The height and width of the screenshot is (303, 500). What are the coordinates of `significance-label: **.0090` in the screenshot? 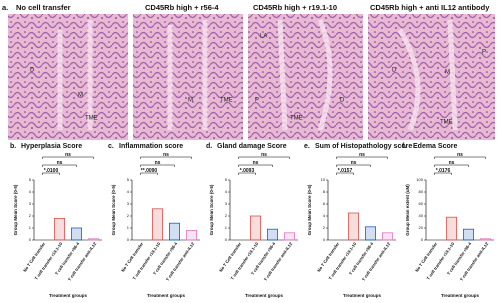 It's located at (149, 171).